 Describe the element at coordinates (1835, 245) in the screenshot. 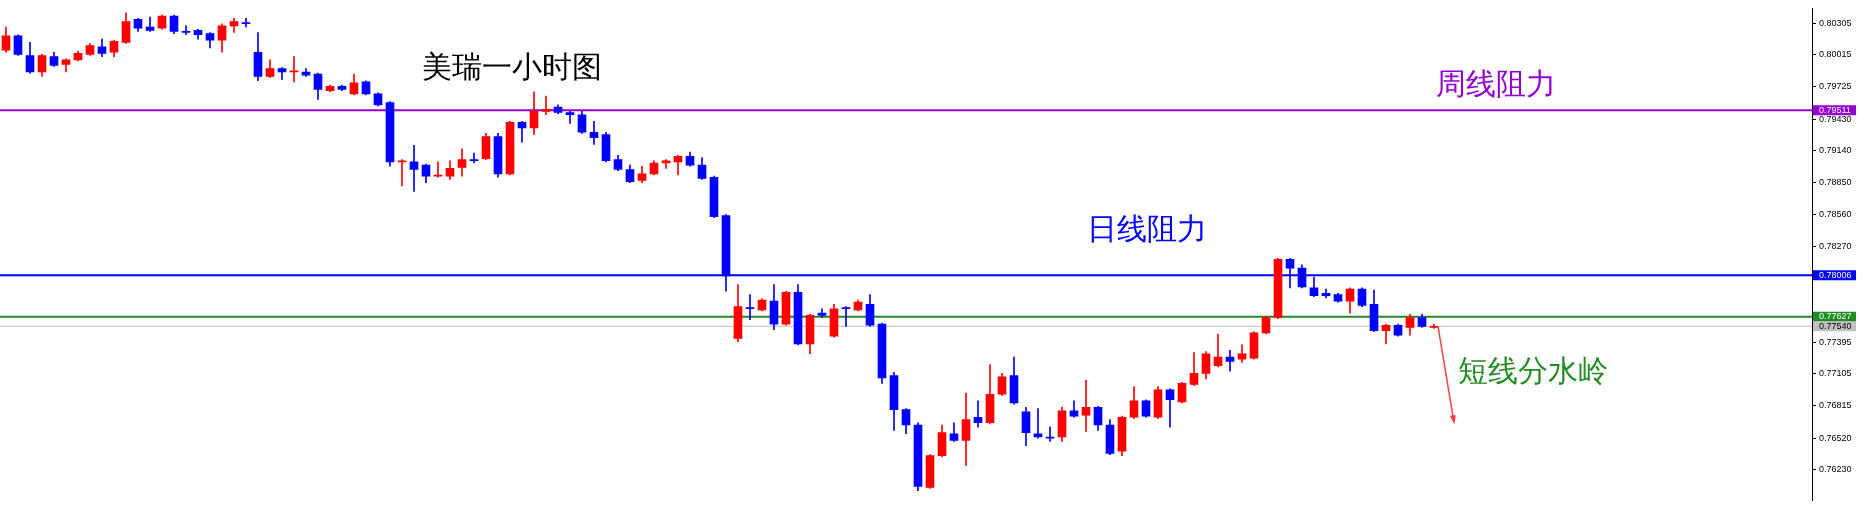

I see `y-tick-label: 0.78270` at that location.